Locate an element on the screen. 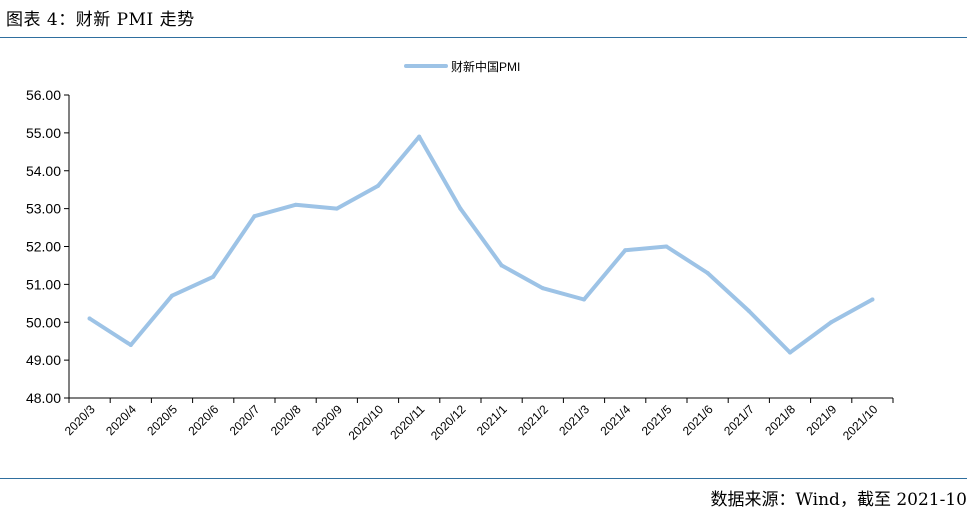 The width and height of the screenshot is (971, 511). top-divider is located at coordinates (483, 37).